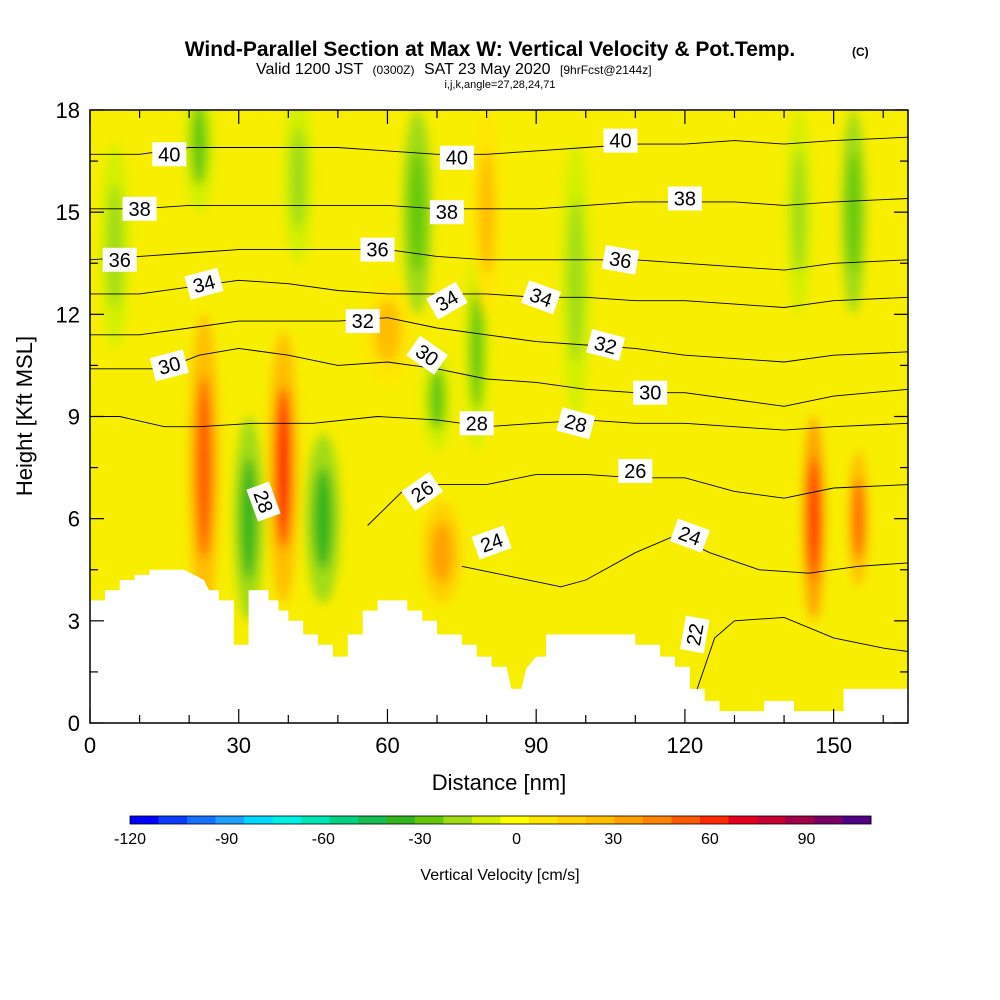 This screenshot has height=1000, width=1000. What do you see at coordinates (24, 416) in the screenshot?
I see `y-axis-label: Height [Kft MSL]` at bounding box center [24, 416].